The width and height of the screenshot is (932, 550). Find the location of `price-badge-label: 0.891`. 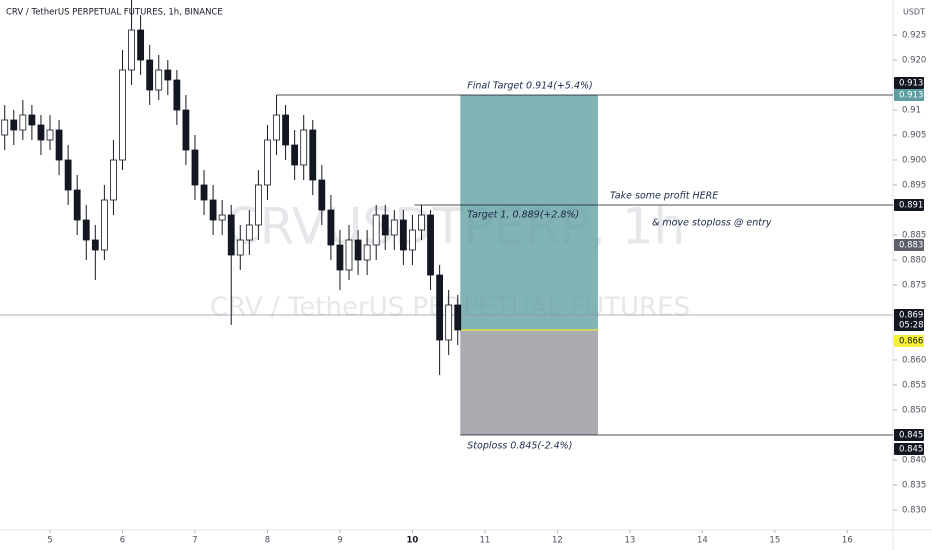

price-badge-label: 0.891 is located at coordinates (911, 206).